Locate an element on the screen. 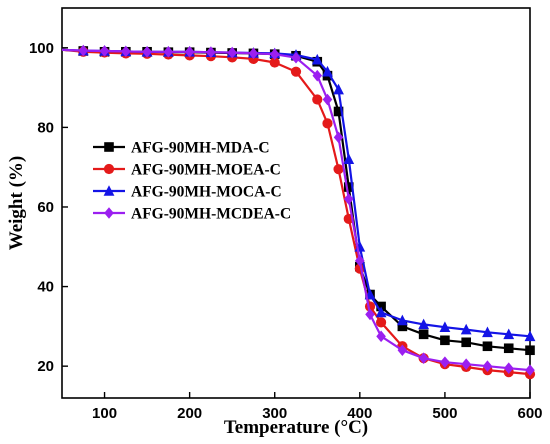  y-tick-label: 20 is located at coordinates (45, 366).